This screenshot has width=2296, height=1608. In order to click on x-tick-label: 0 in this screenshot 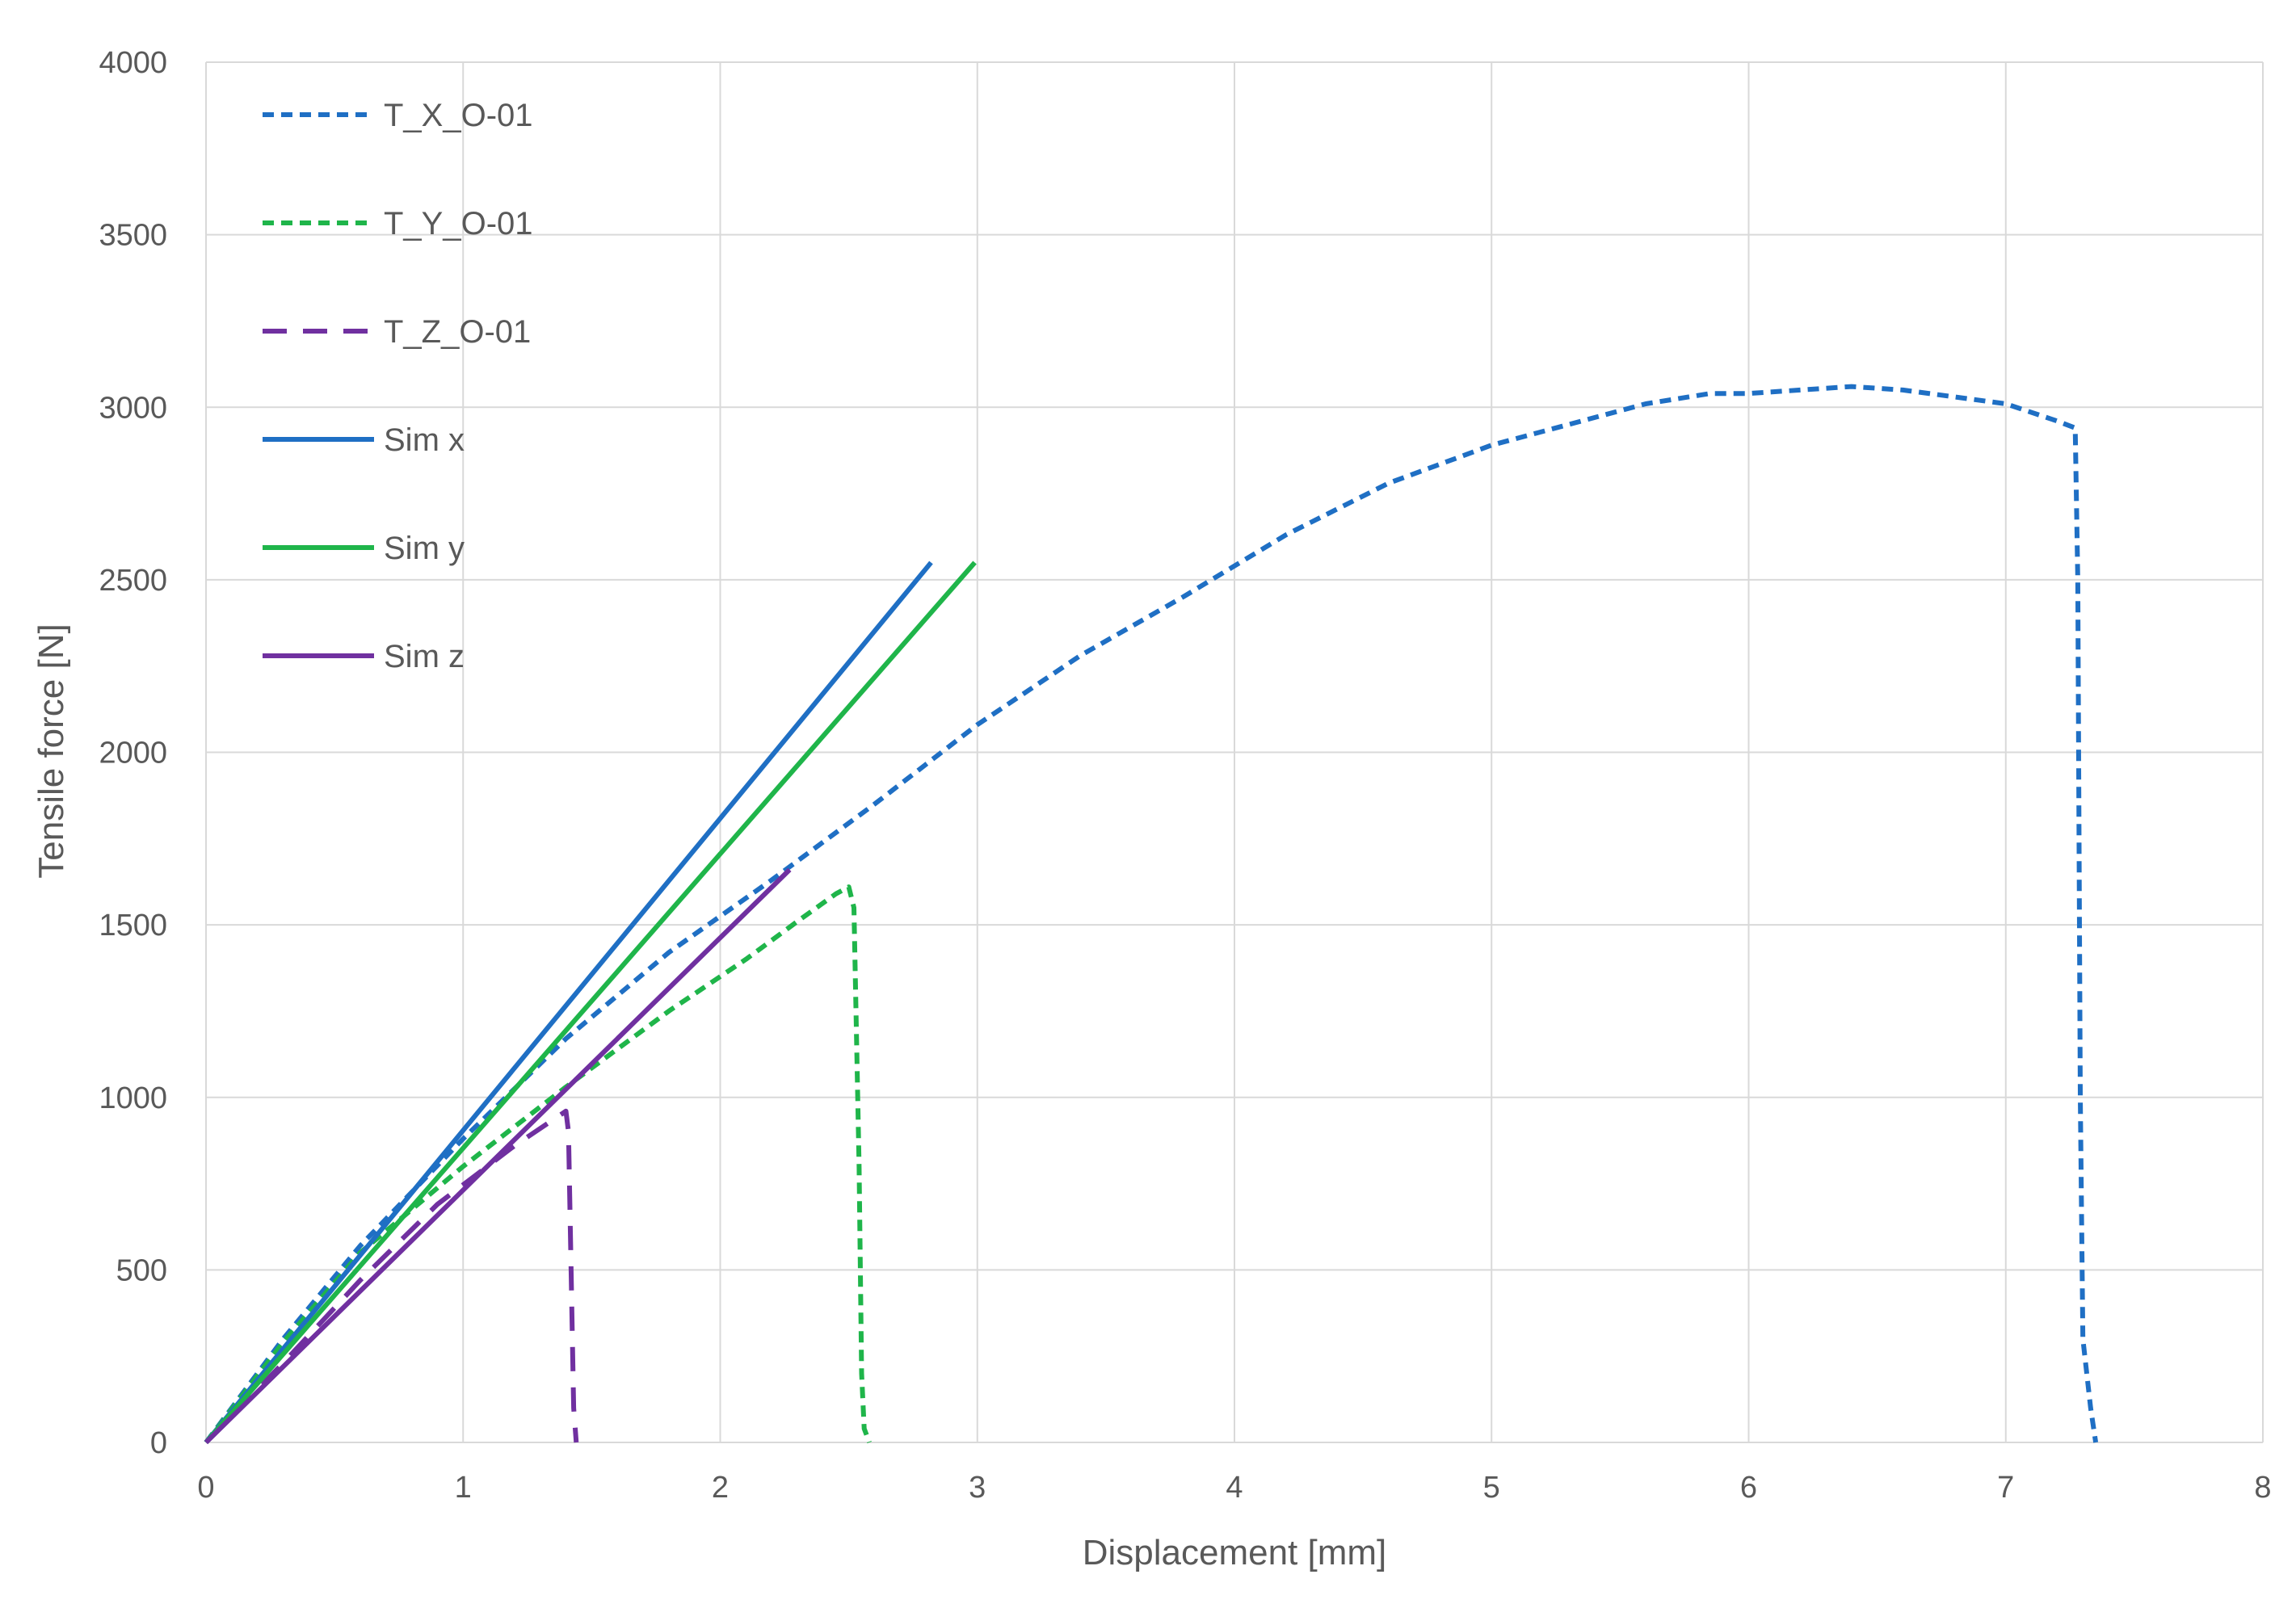, I will do `click(205, 1488)`.